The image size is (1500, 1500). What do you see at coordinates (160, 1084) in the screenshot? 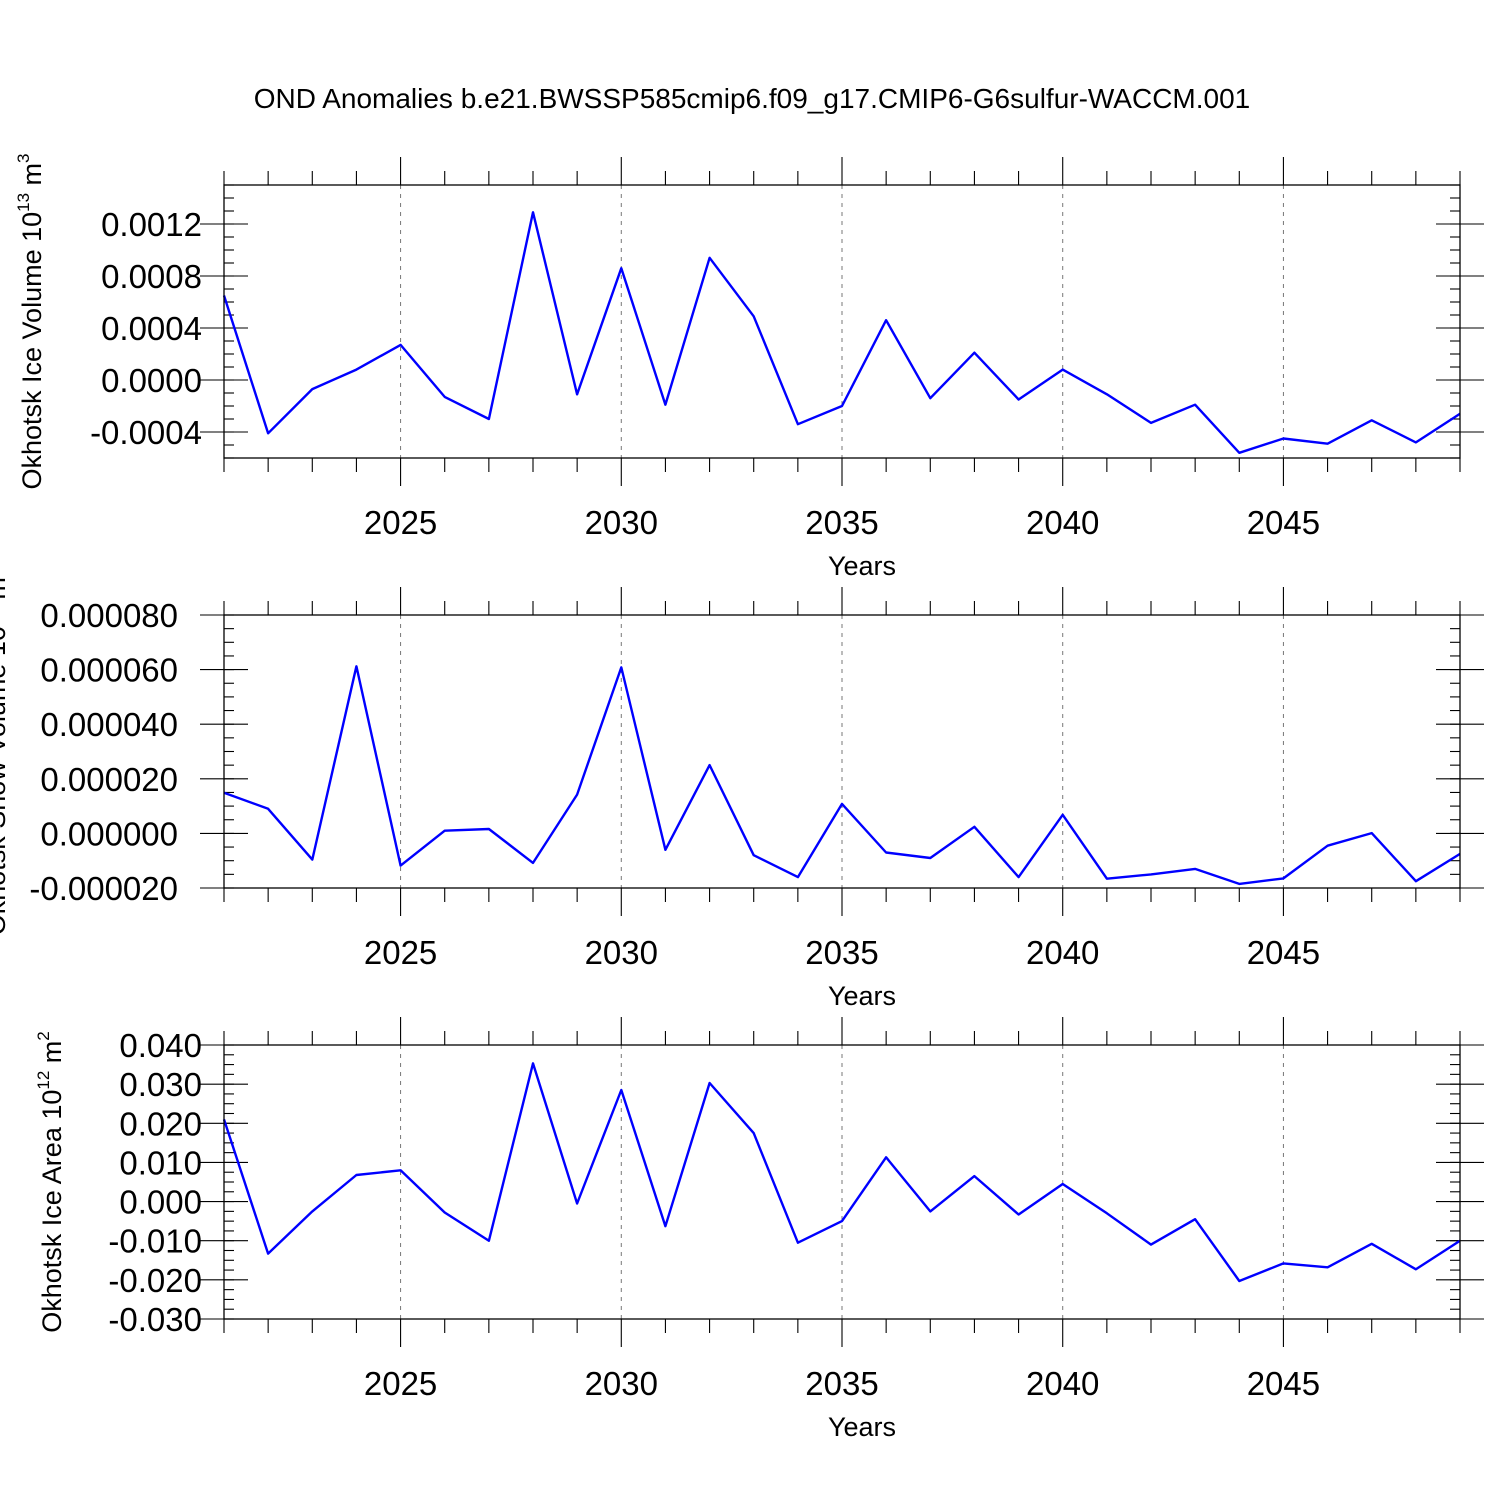
I see `y-tick-label: 0.030` at bounding box center [160, 1084].